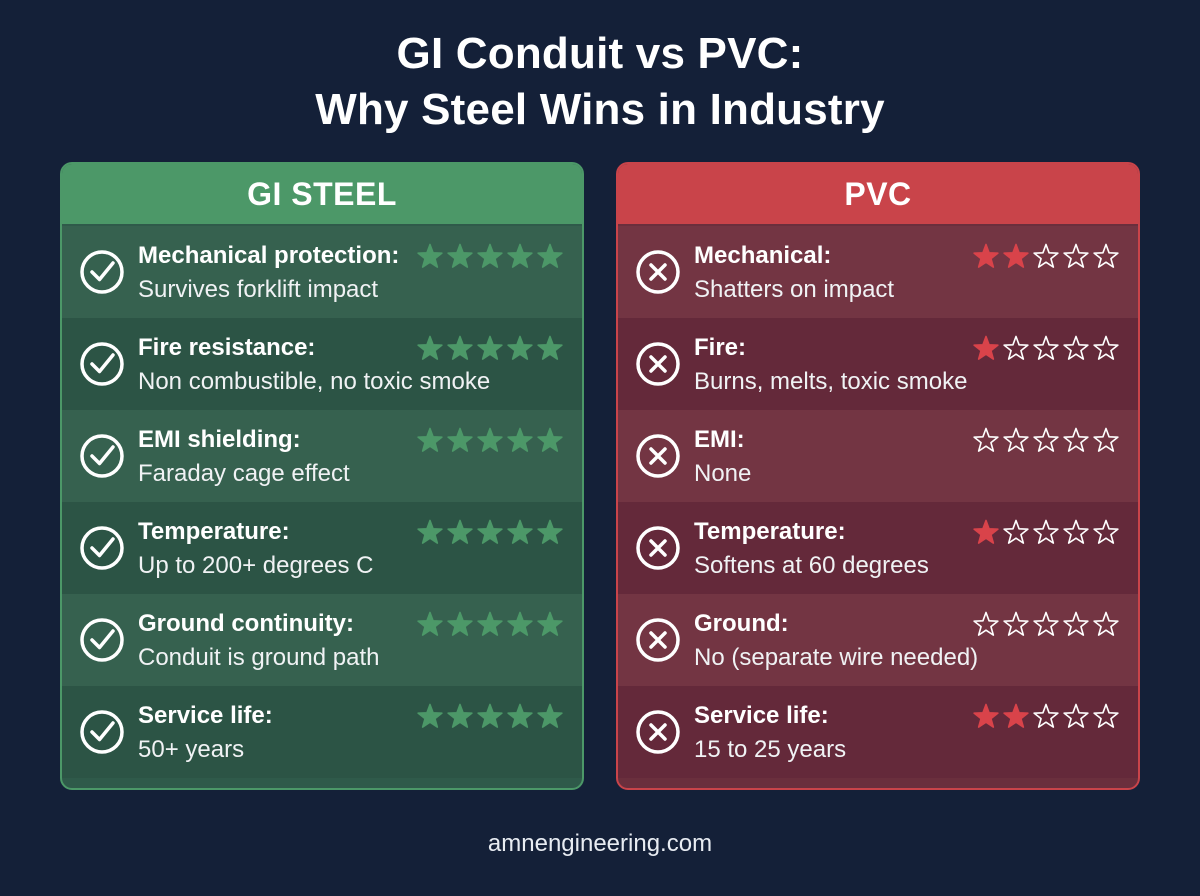 Image resolution: width=1200 pixels, height=896 pixels. What do you see at coordinates (600, 109) in the screenshot?
I see `title-line-2: Why Steel Wins in Industry` at bounding box center [600, 109].